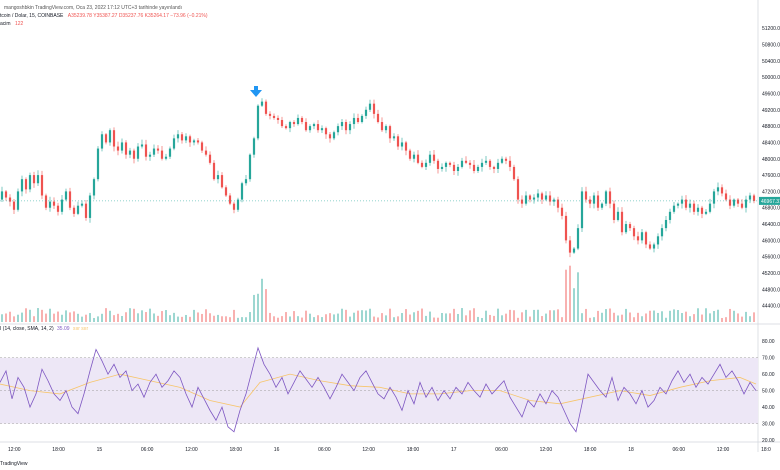  Describe the element at coordinates (768, 359) in the screenshot. I see `rsi-tick-label: 70.00` at that location.